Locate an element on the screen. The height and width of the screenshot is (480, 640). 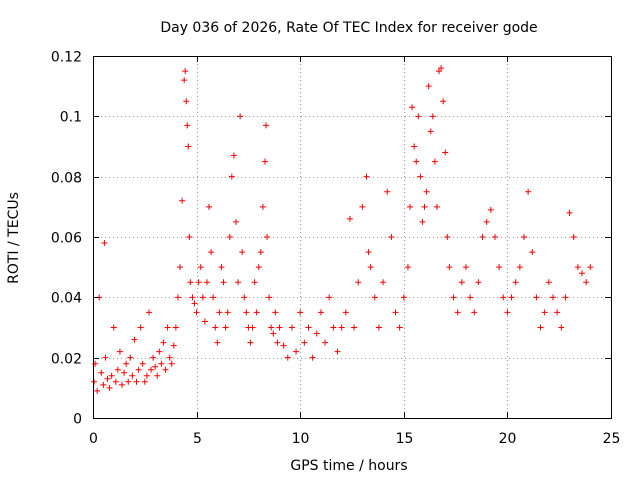
y-tick-label: 0.06 is located at coordinates (66, 239).